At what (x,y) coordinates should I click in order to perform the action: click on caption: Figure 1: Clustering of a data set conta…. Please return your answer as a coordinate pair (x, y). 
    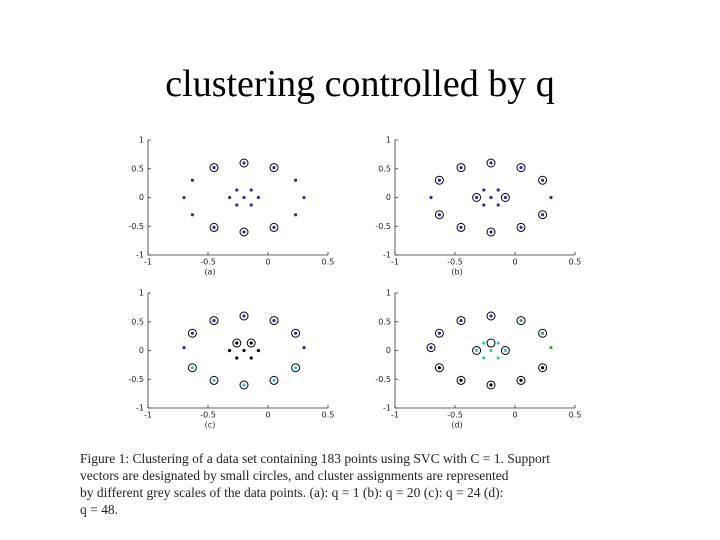
    Looking at the image, I should click on (365, 484).